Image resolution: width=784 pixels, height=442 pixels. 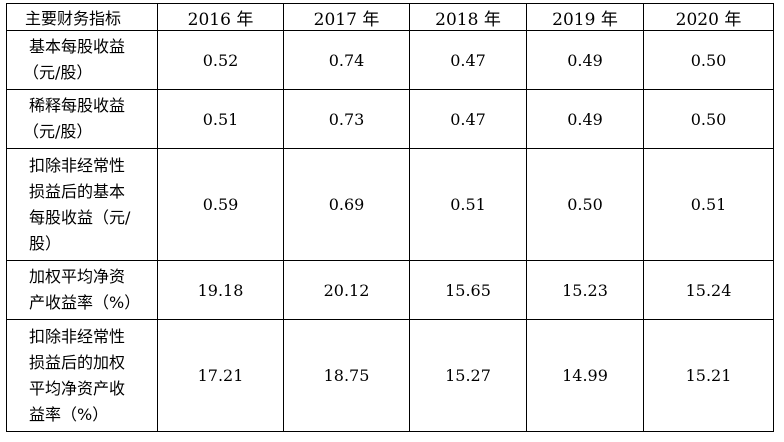 What do you see at coordinates (77, 276) in the screenshot?
I see `row-label-line: 加权平均净资` at bounding box center [77, 276].